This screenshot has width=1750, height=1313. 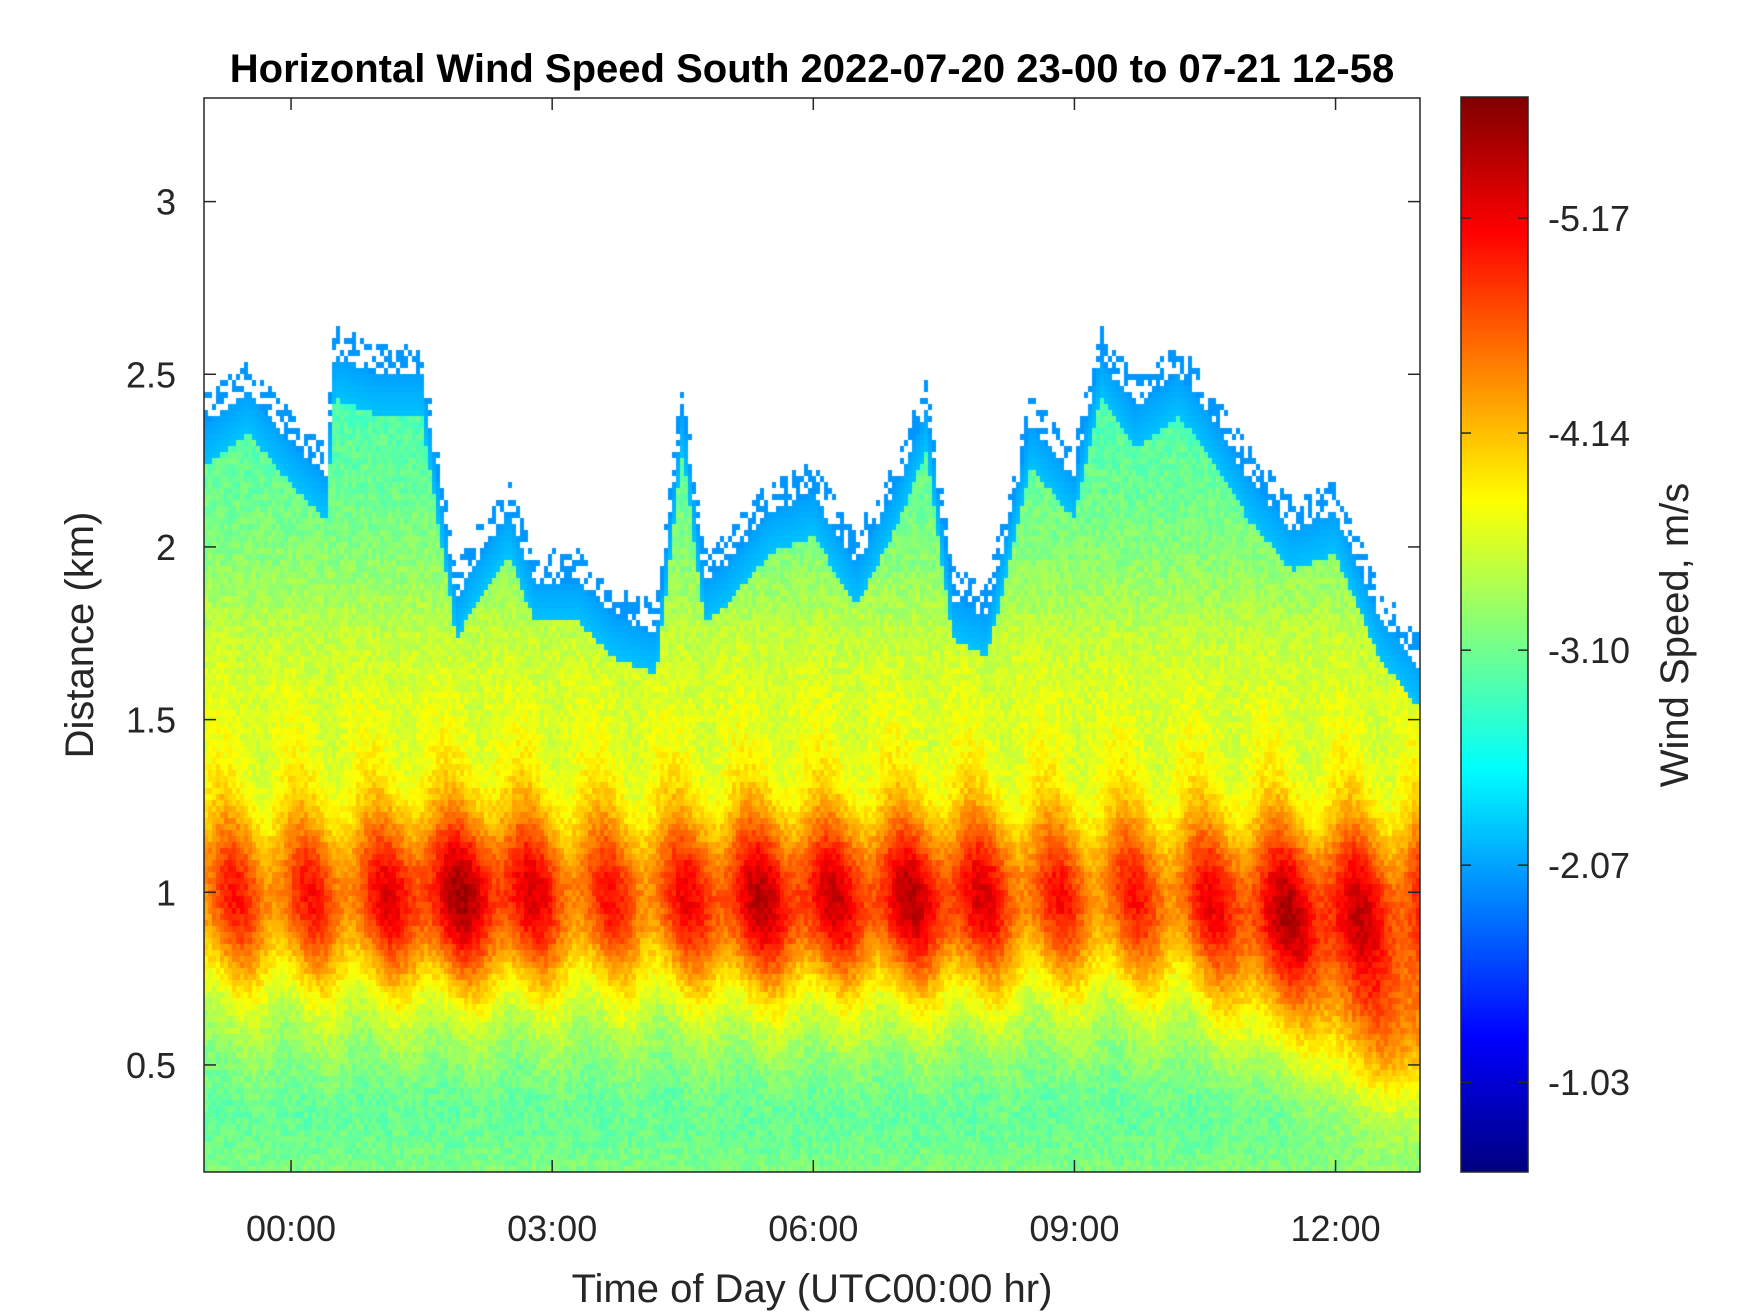 I want to click on x-tick-label: 03:00, so click(x=552, y=1228).